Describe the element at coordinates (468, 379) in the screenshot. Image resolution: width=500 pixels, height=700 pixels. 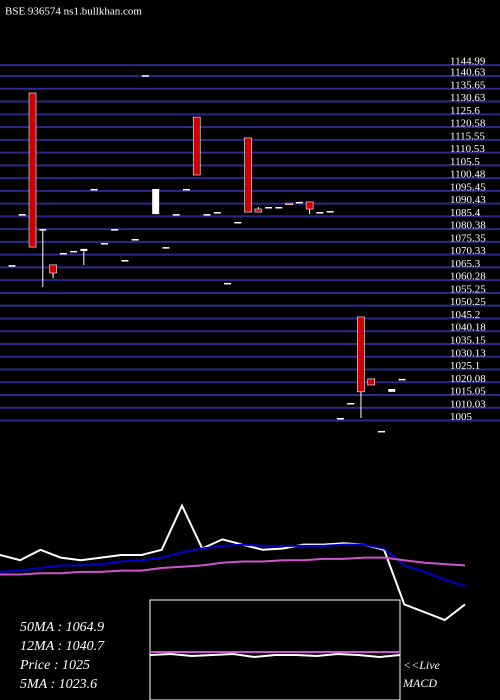
I see `y-tick-label: 1020.08` at that location.